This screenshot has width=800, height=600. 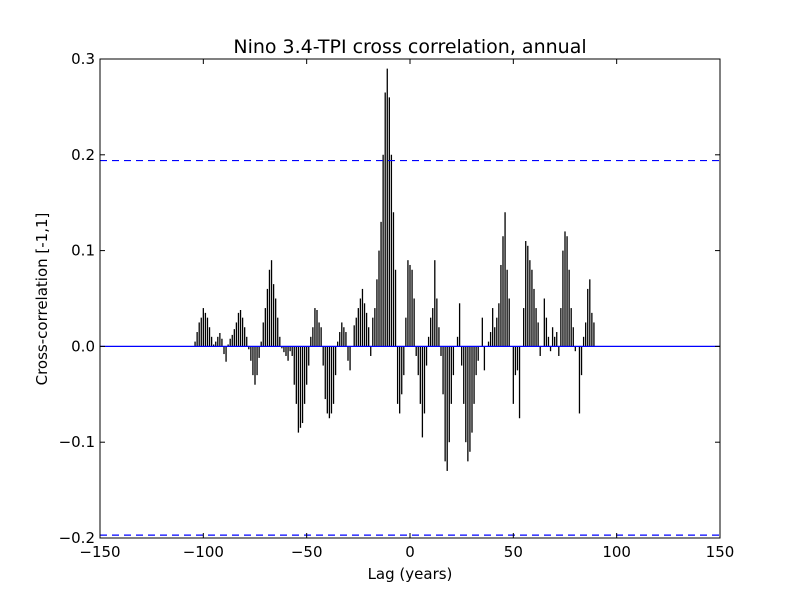 What do you see at coordinates (720, 552) in the screenshot?
I see `x-tick-label: 150` at bounding box center [720, 552].